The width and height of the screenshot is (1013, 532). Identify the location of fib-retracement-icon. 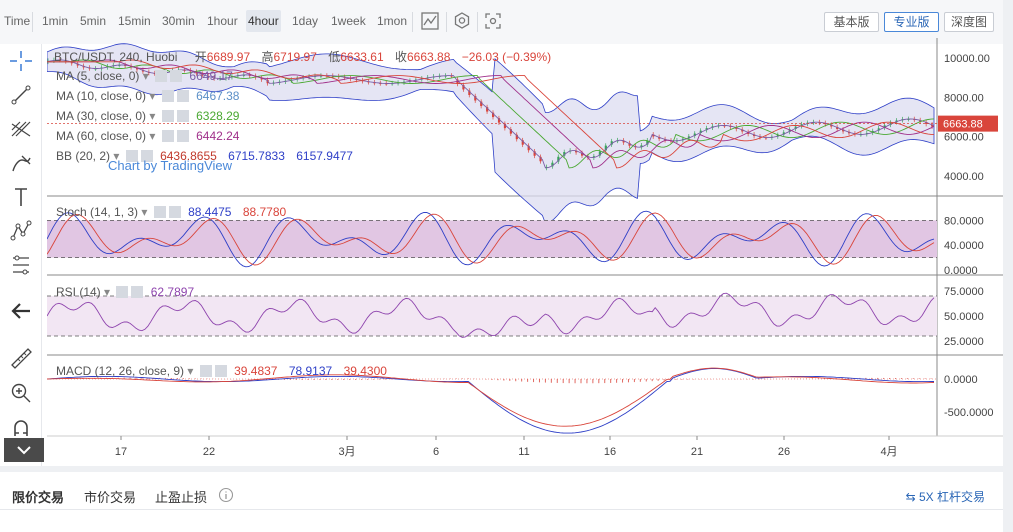
(21, 129).